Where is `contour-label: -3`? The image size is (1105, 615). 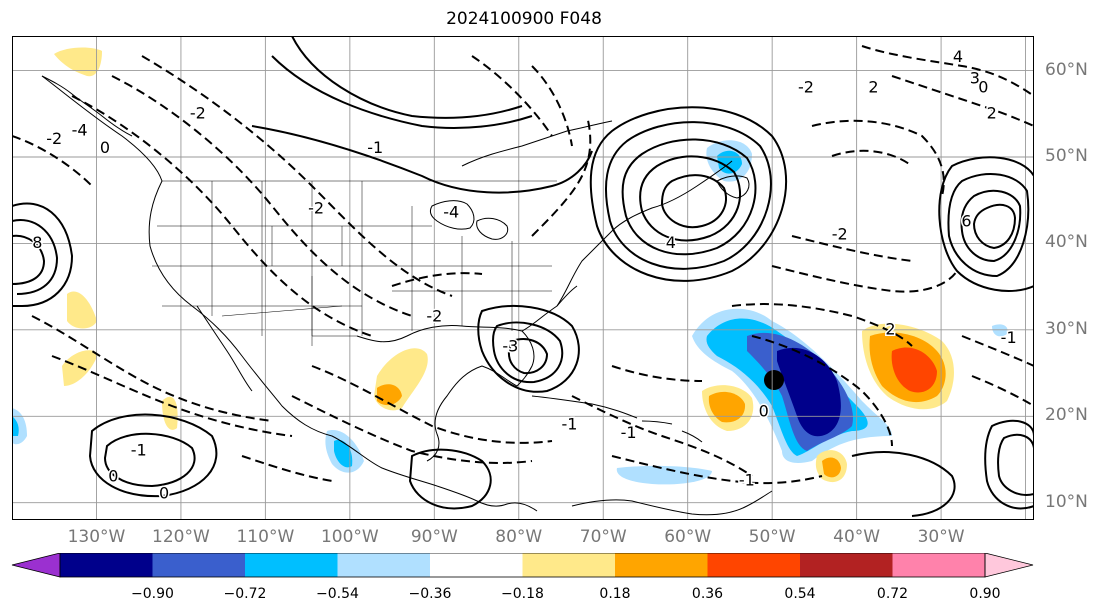 contour-label: -3 is located at coordinates (510, 346).